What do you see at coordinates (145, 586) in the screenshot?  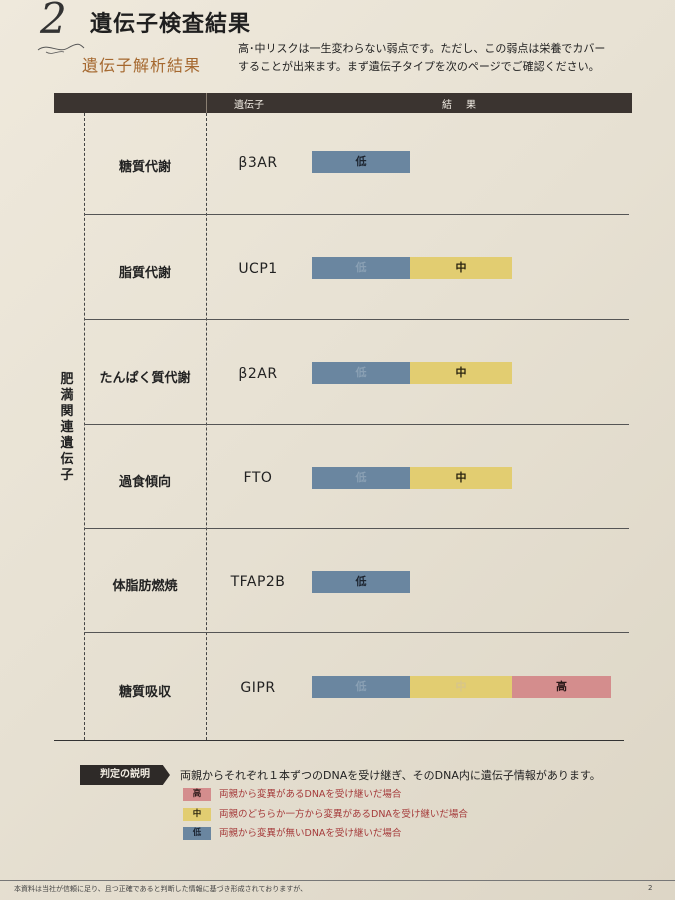 I see `category-label: 体脂肪燃焼` at bounding box center [145, 586].